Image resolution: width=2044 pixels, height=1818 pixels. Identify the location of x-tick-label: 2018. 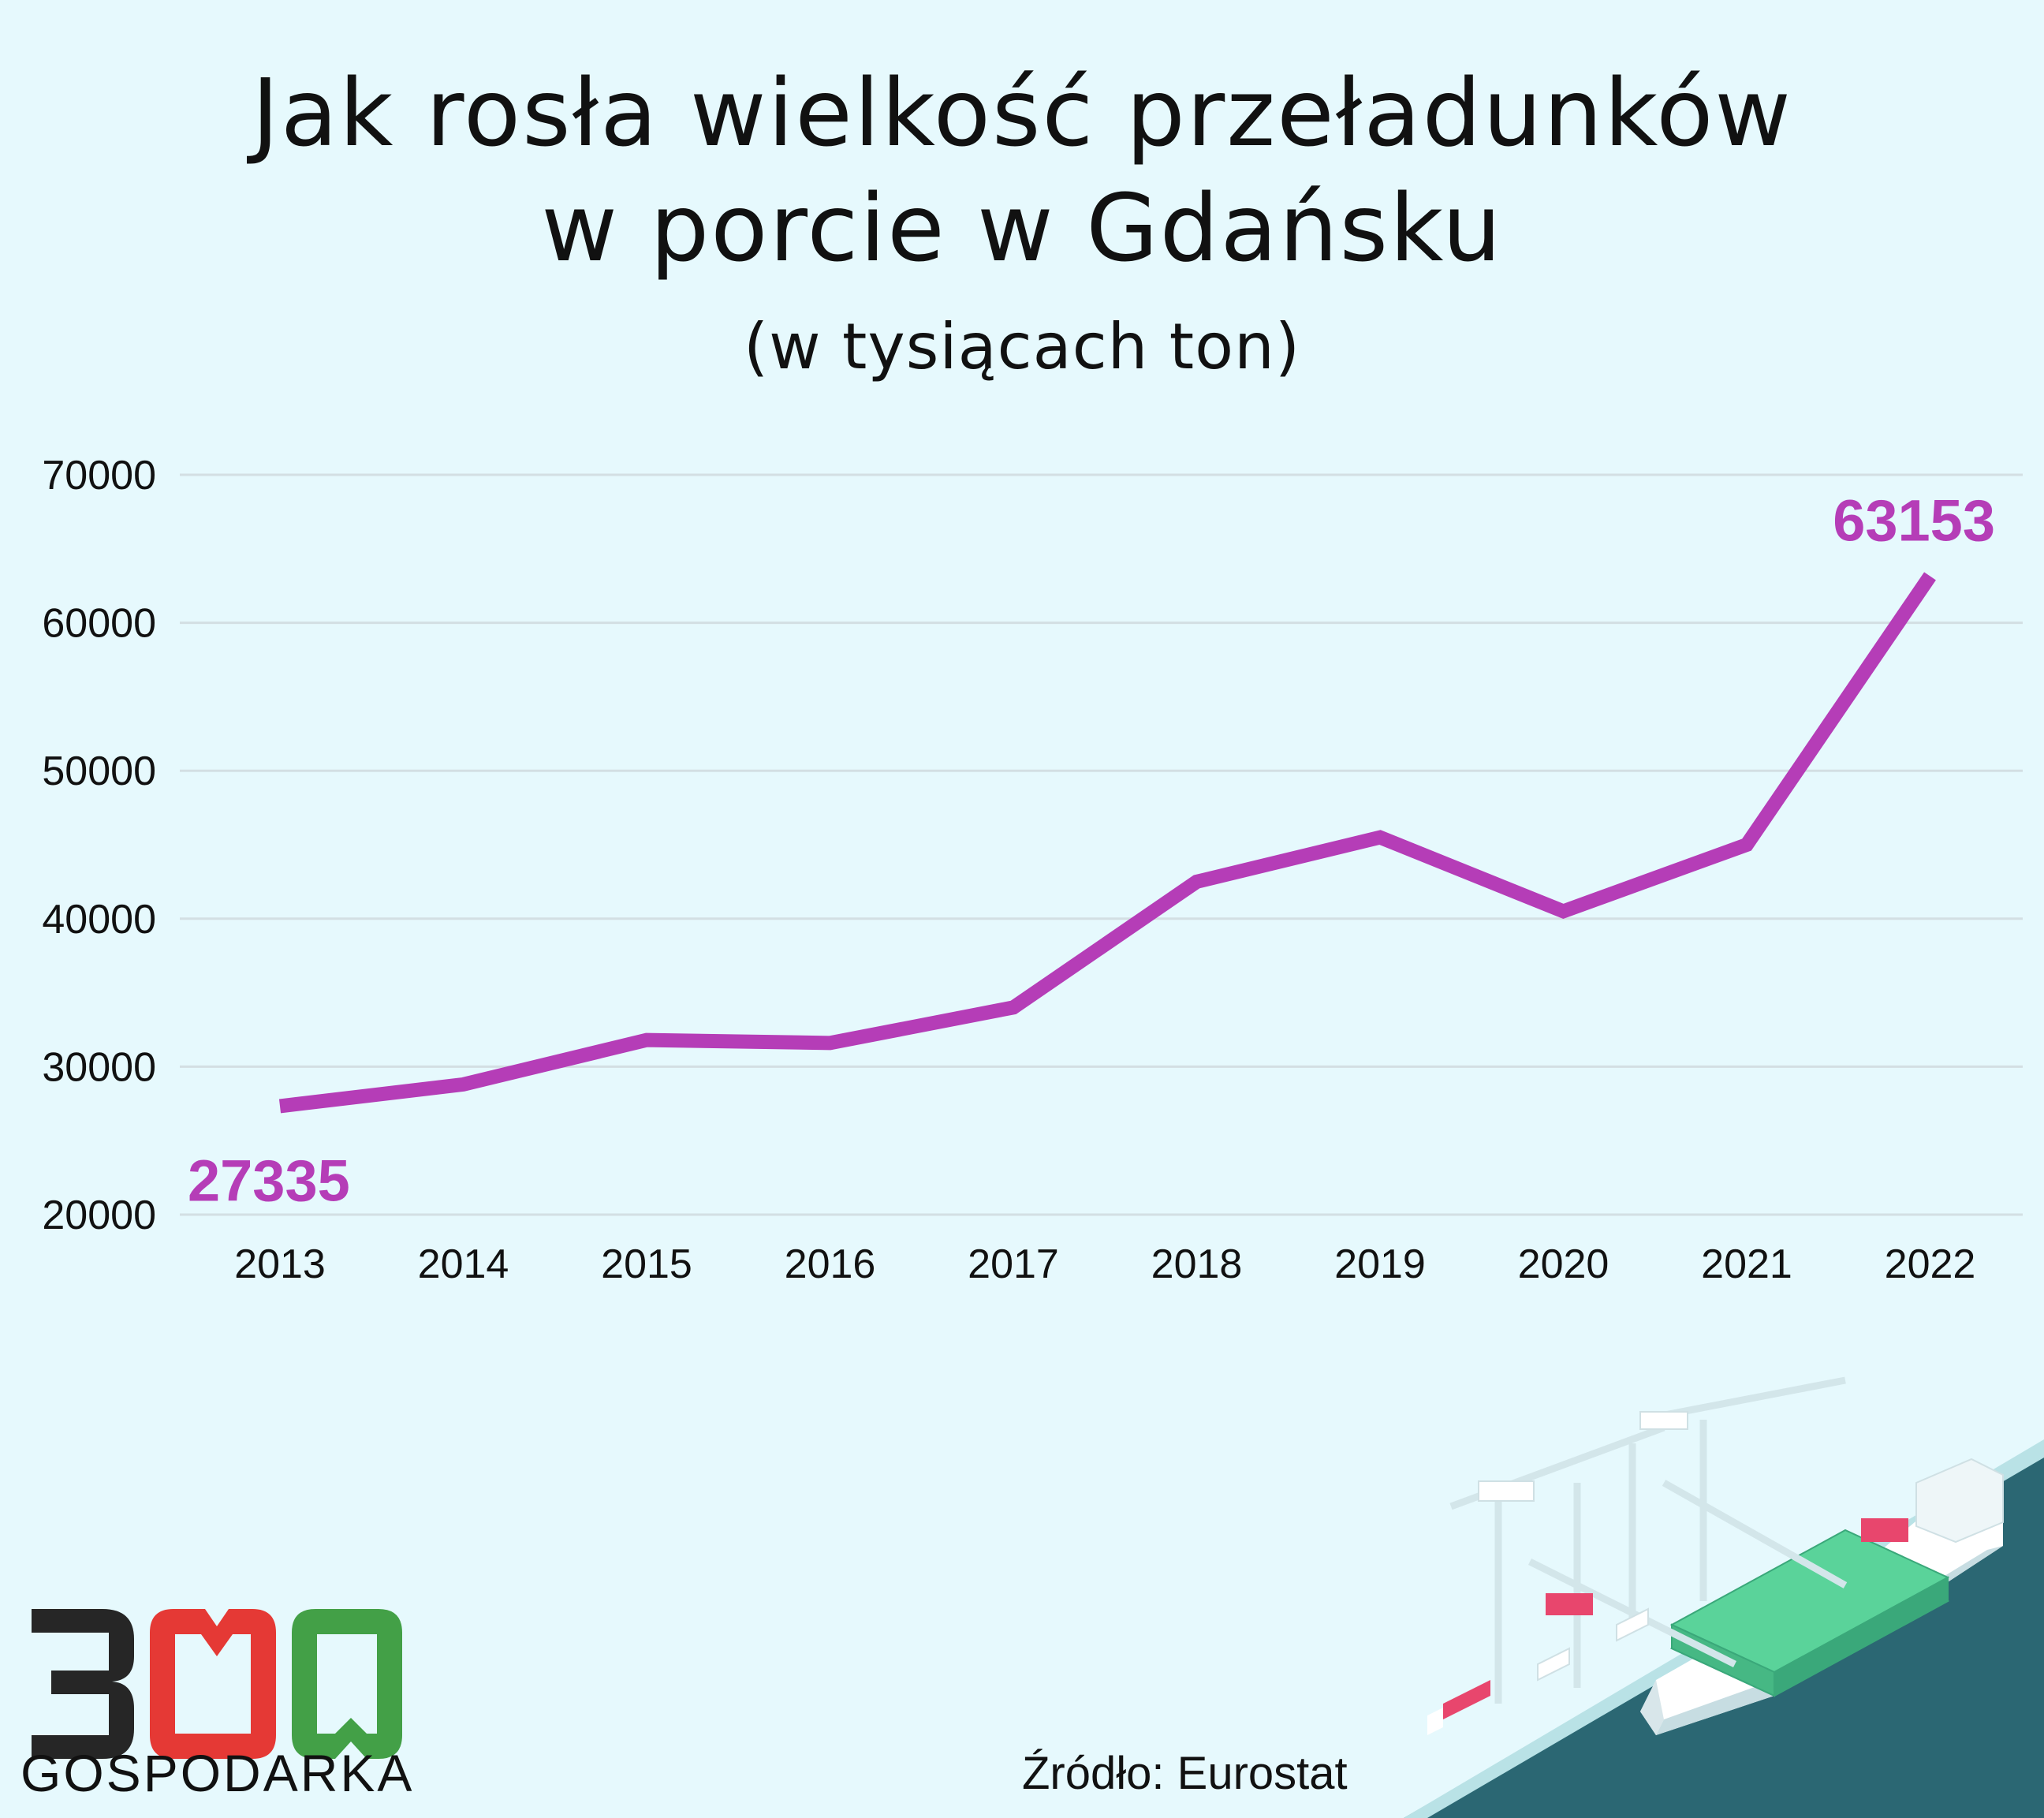
(1197, 1264).